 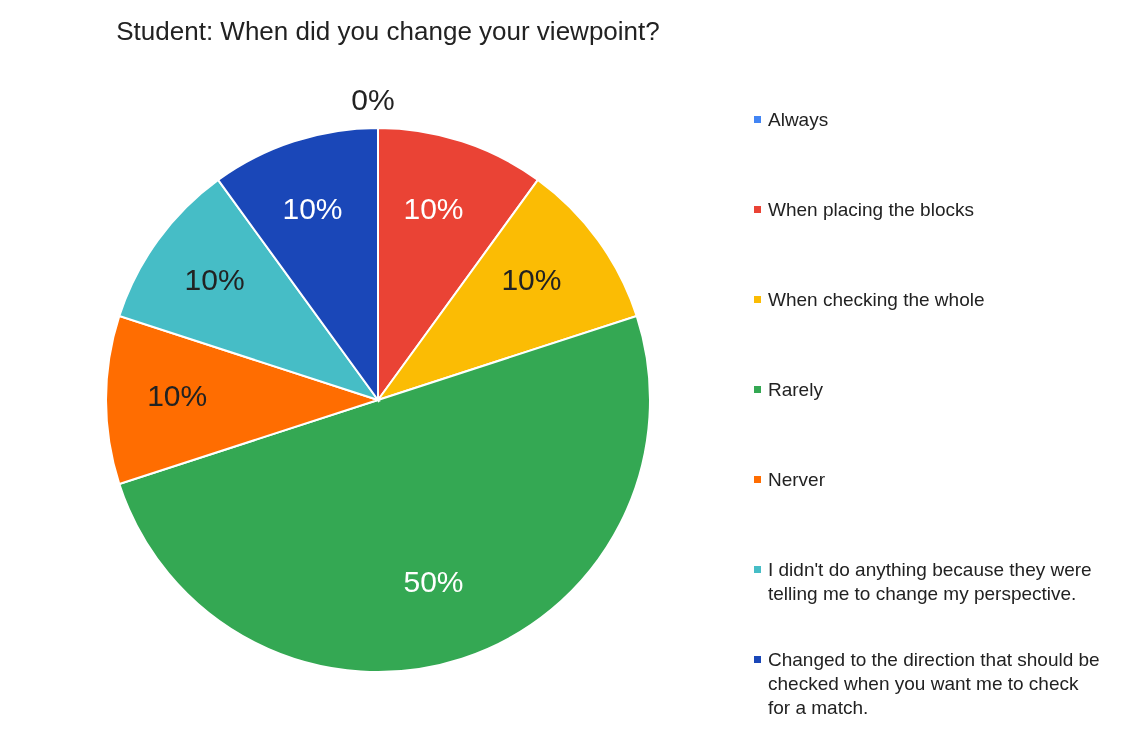 What do you see at coordinates (934, 684) in the screenshot?
I see `legend-label: Changed to the direction that should be checked when you want me to check for a match.` at bounding box center [934, 684].